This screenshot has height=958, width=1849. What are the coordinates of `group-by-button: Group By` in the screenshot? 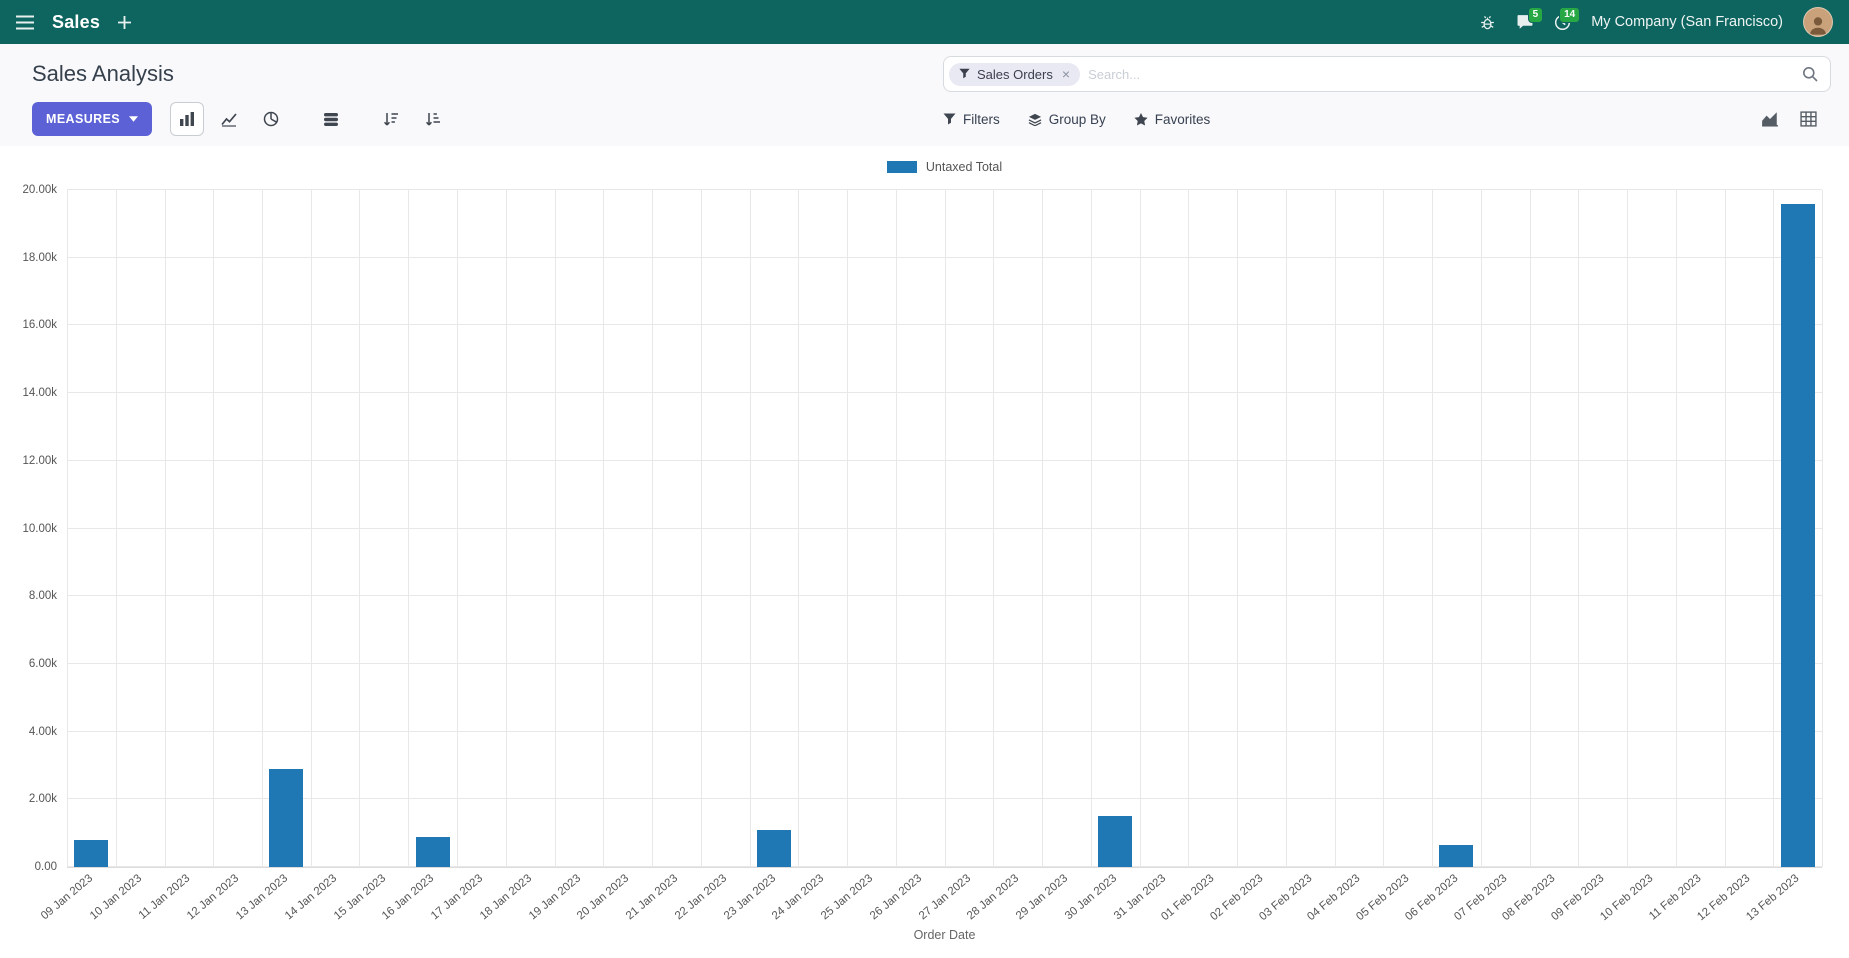 It's located at (1067, 119).